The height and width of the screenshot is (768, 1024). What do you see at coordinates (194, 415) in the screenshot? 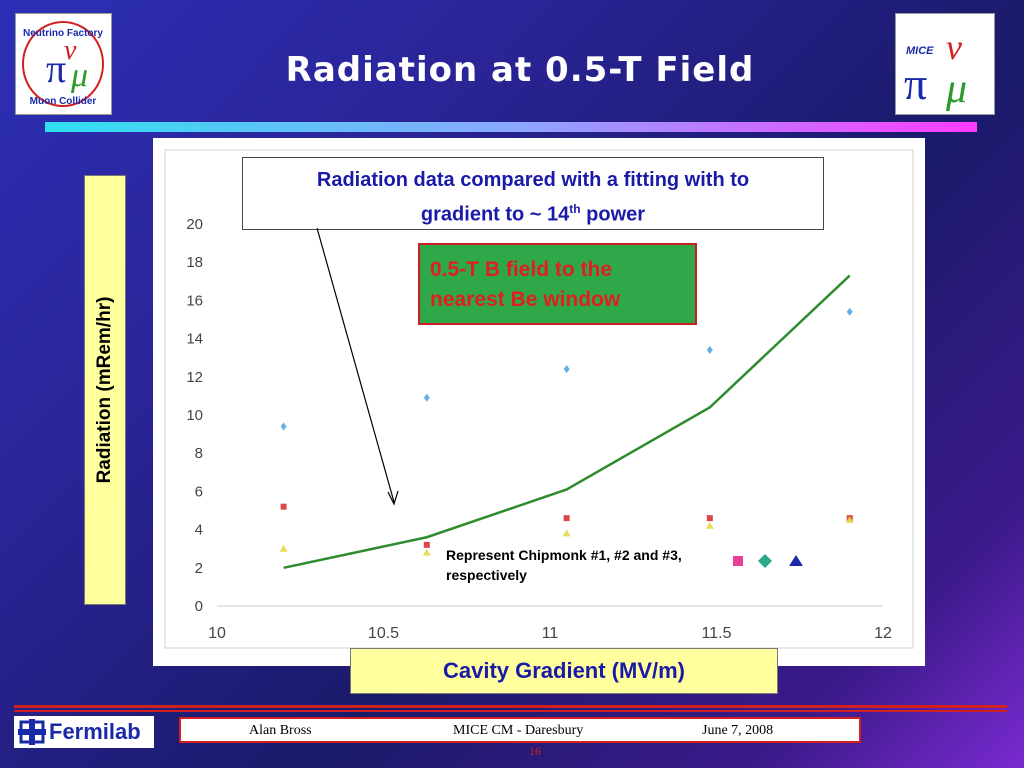
I see `y-tick-label: 10` at bounding box center [194, 415].